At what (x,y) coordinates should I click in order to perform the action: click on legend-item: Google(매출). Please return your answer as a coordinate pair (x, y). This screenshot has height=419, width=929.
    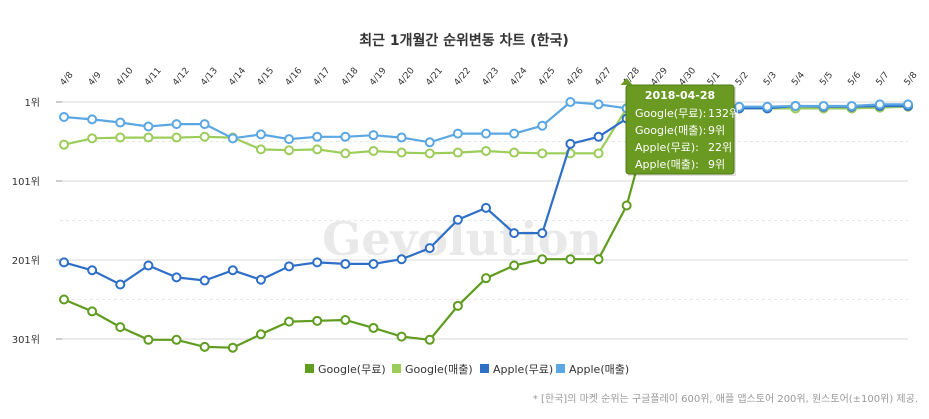
    Looking at the image, I should click on (432, 369).